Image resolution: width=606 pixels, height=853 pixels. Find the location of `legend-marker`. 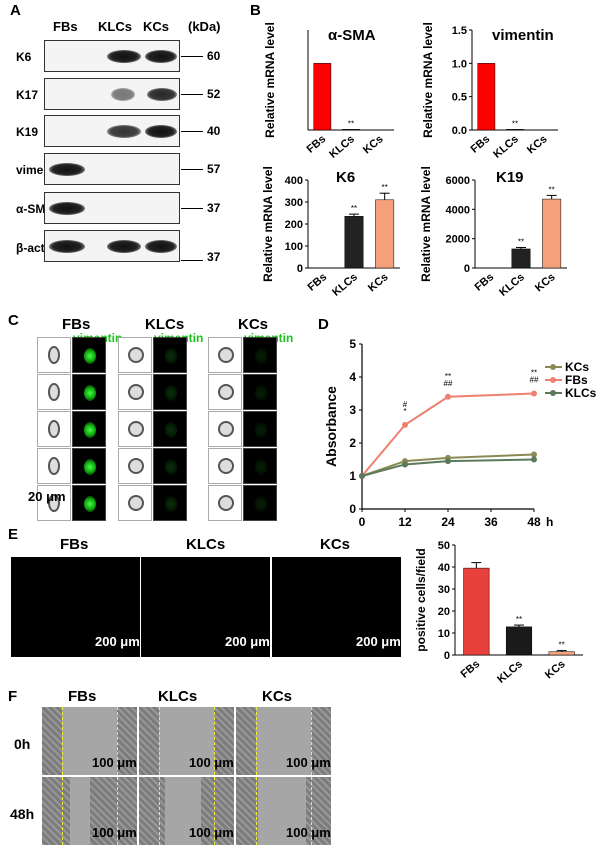

legend-marker is located at coordinates (553, 367).